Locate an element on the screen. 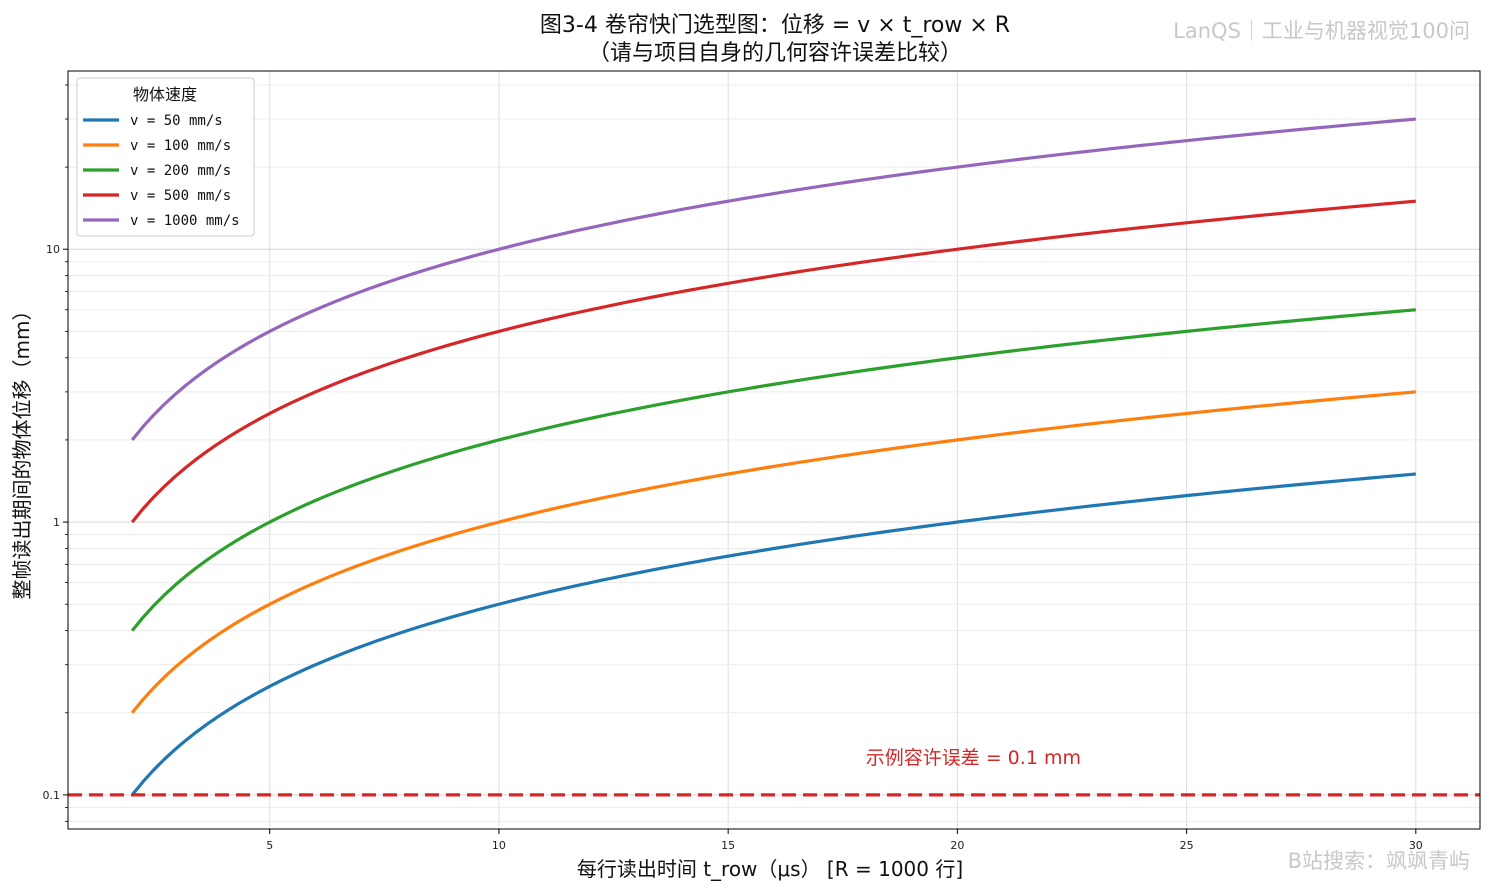 This screenshot has height=890, width=1489. y-tick-label: 1 is located at coordinates (56, 522).